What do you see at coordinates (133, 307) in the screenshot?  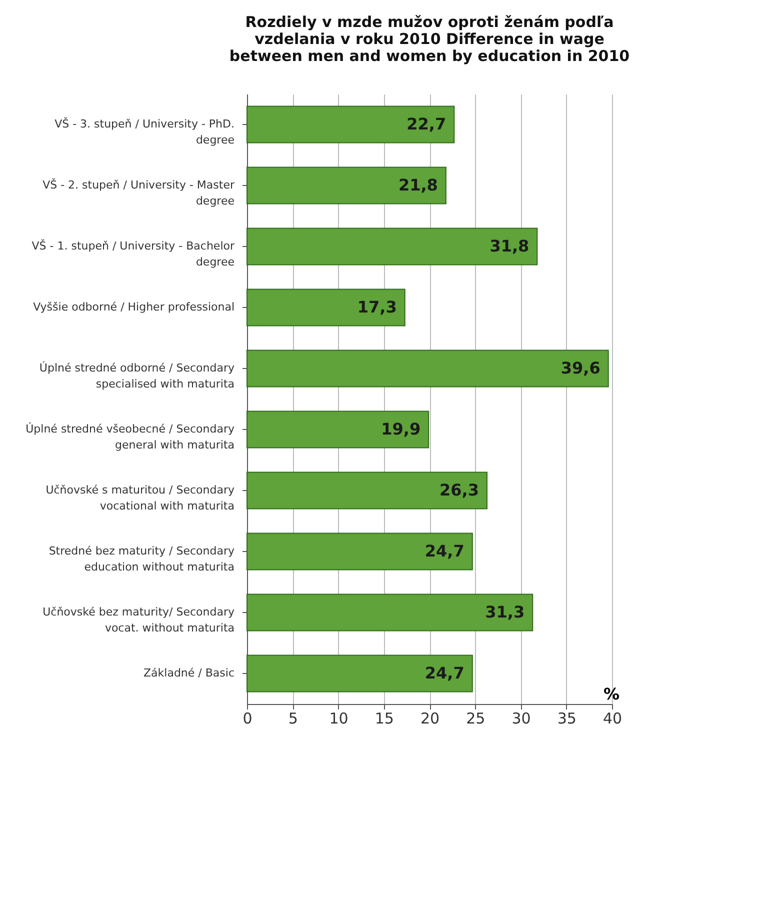 I see `y-tick-label: Vyššie odborné / Higher professional` at bounding box center [133, 307].